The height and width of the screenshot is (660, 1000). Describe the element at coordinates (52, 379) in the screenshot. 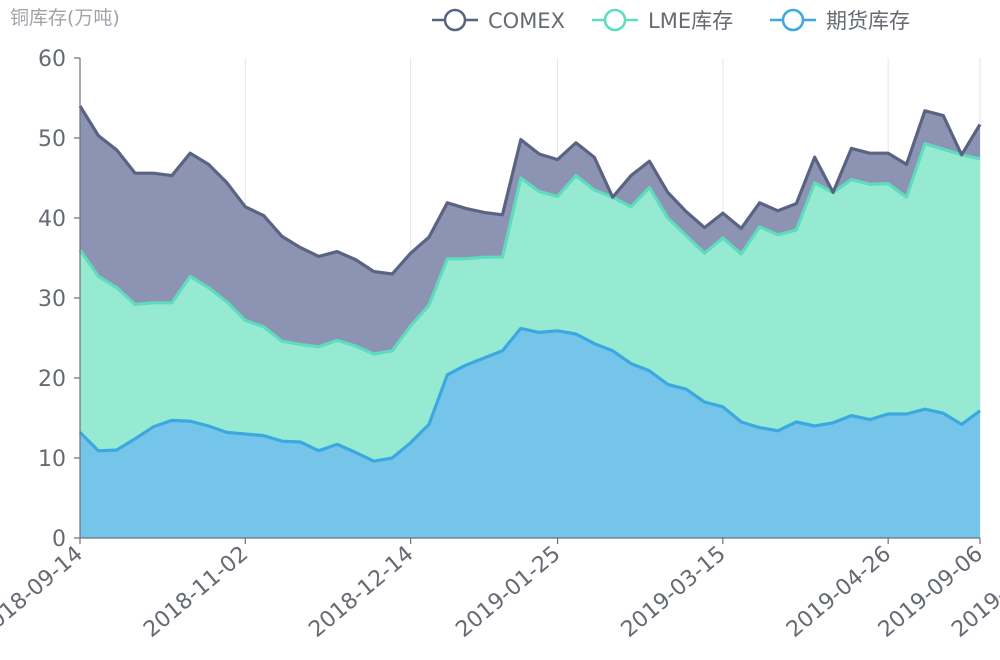

I see `y-tick-label: 20` at that location.